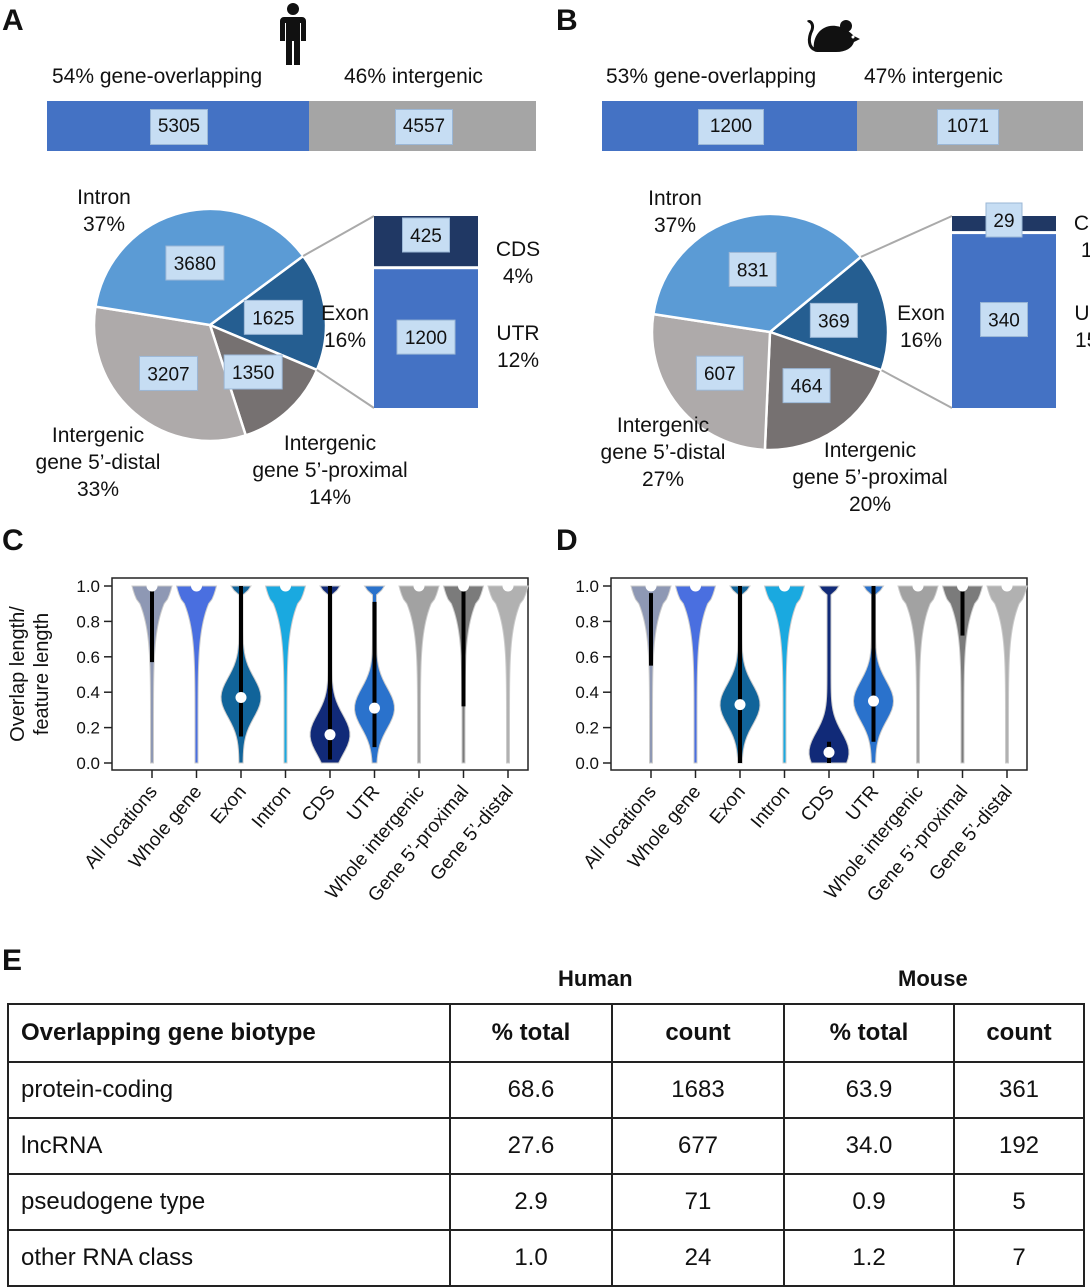  I want to click on pie-label-exon-line: Exon, so click(345, 313).